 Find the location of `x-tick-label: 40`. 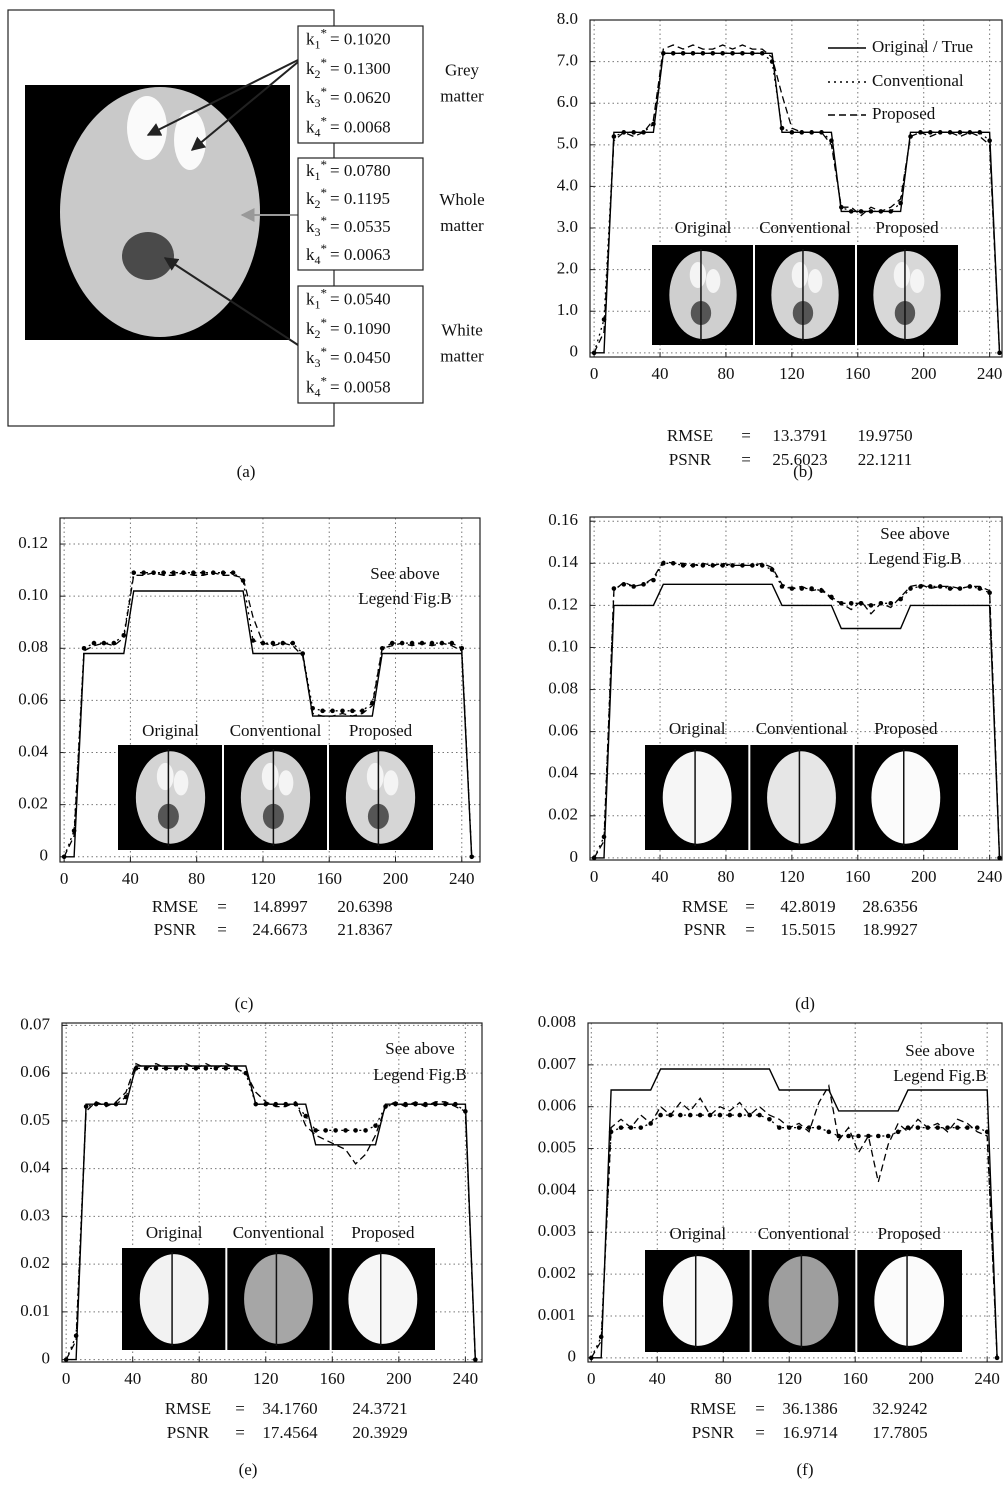

x-tick-label: 40 is located at coordinates (130, 878).